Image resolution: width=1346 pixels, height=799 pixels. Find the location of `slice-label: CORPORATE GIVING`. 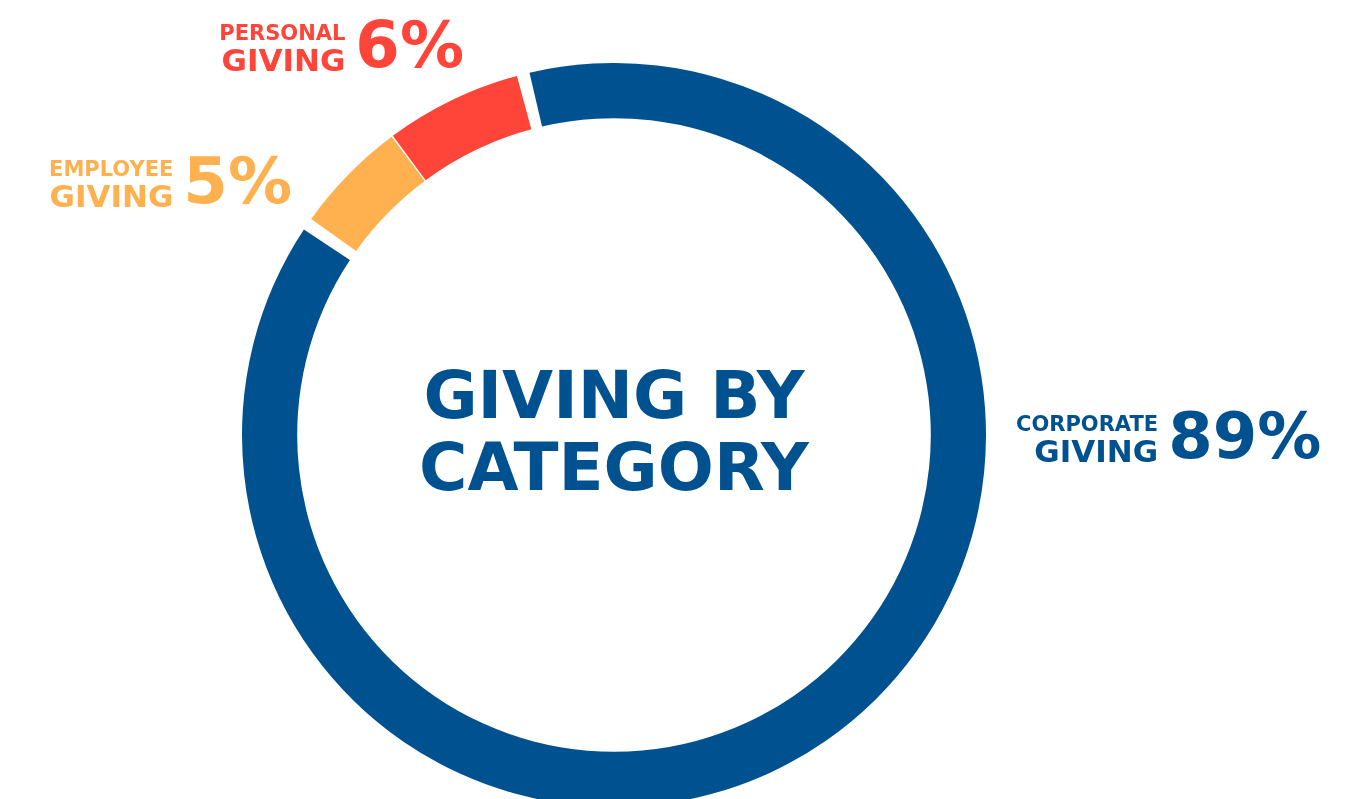

slice-label: CORPORATE GIVING is located at coordinates (1087, 440).